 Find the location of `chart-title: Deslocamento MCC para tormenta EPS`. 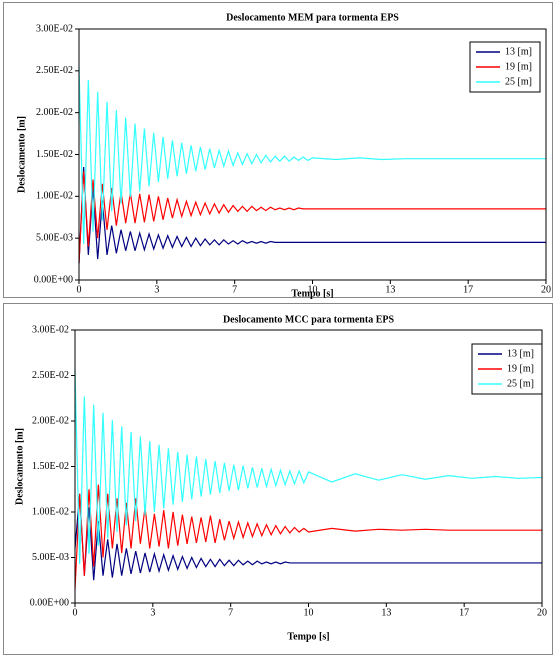

chart-title: Deslocamento MCC para tormenta EPS is located at coordinates (309, 319).